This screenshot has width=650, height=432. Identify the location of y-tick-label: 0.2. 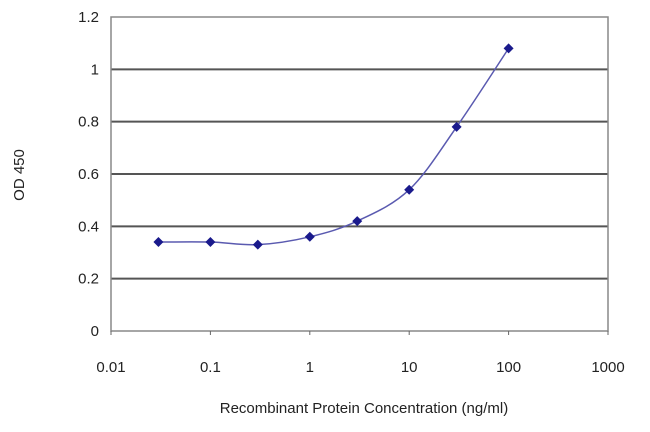
(88, 279).